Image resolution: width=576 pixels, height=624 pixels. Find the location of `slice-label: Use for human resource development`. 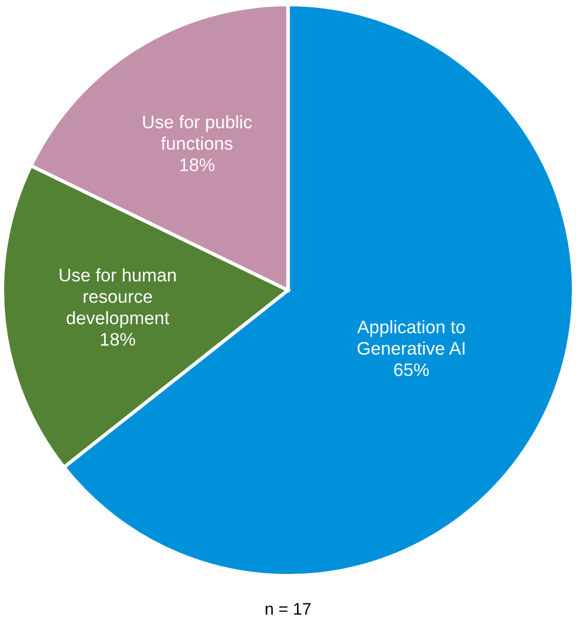

slice-label: Use for human resource development is located at coordinates (118, 298).